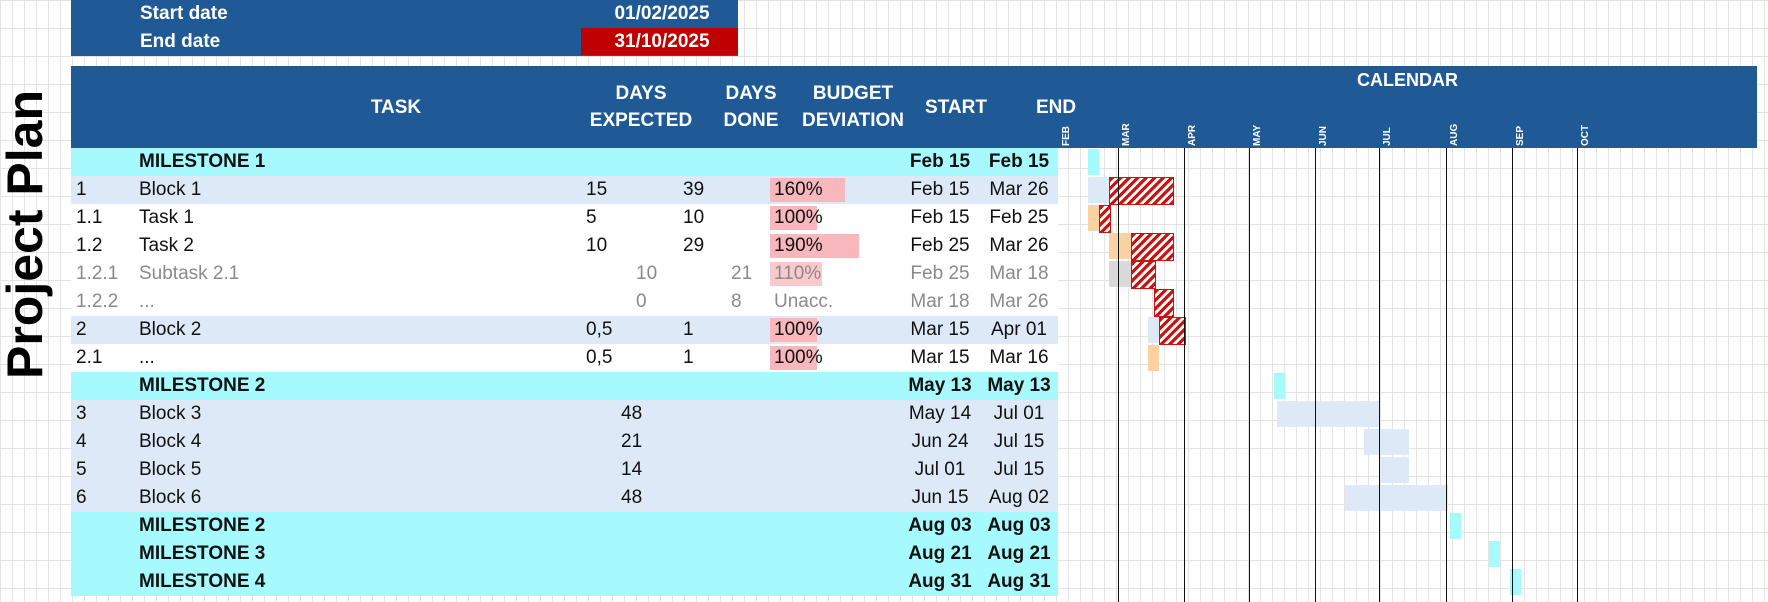 Image resolution: width=1768 pixels, height=602 pixels. Describe the element at coordinates (202, 581) in the screenshot. I see `row-task-name: MILESTONE 4` at that location.